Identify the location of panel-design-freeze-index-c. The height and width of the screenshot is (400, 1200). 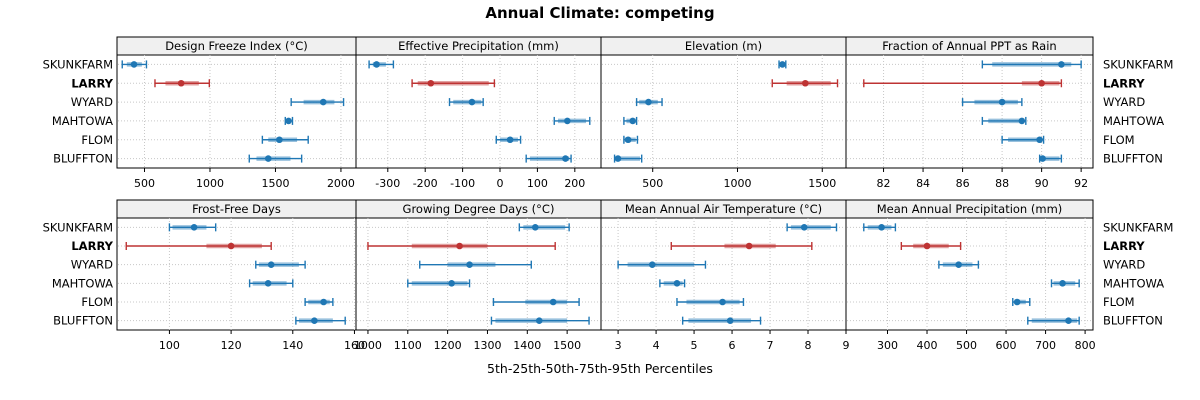
(236, 111).